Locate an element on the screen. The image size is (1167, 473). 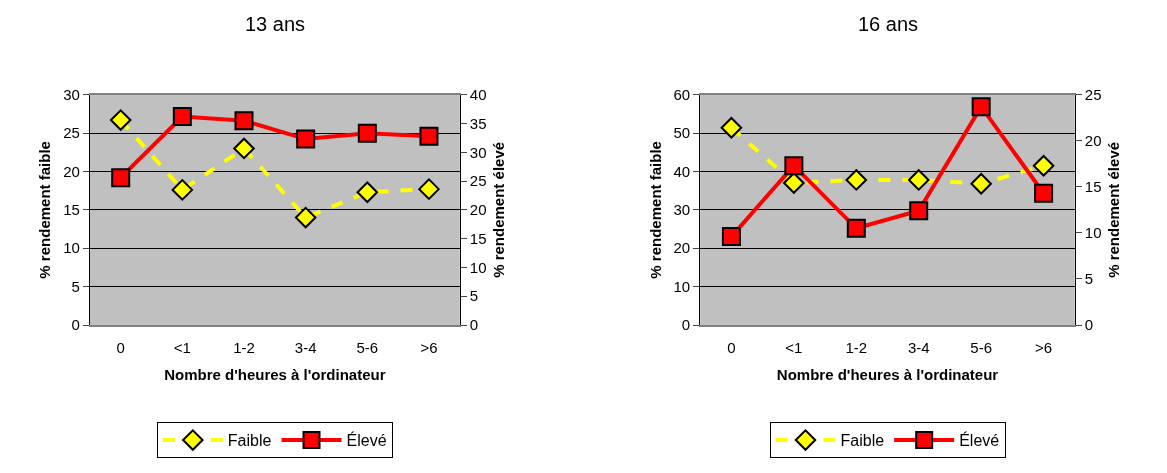
y-tick-label: 15 is located at coordinates (71, 210).